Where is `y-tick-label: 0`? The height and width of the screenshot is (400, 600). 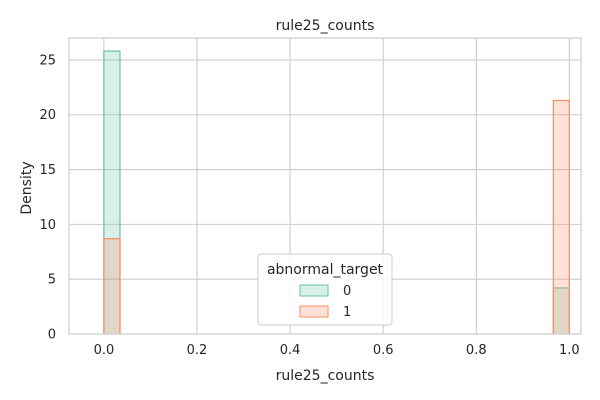
y-tick-label: 0 is located at coordinates (52, 335).